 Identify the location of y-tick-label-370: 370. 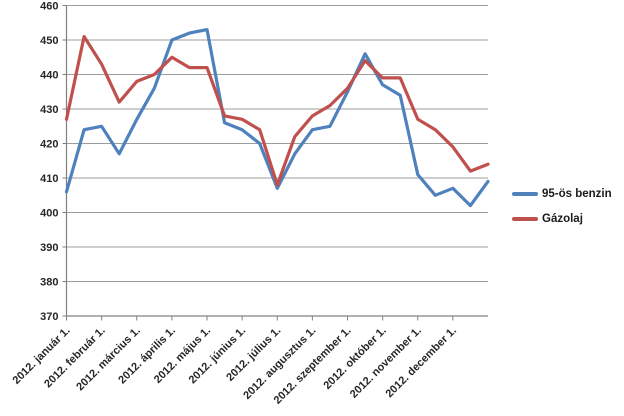
(49, 317).